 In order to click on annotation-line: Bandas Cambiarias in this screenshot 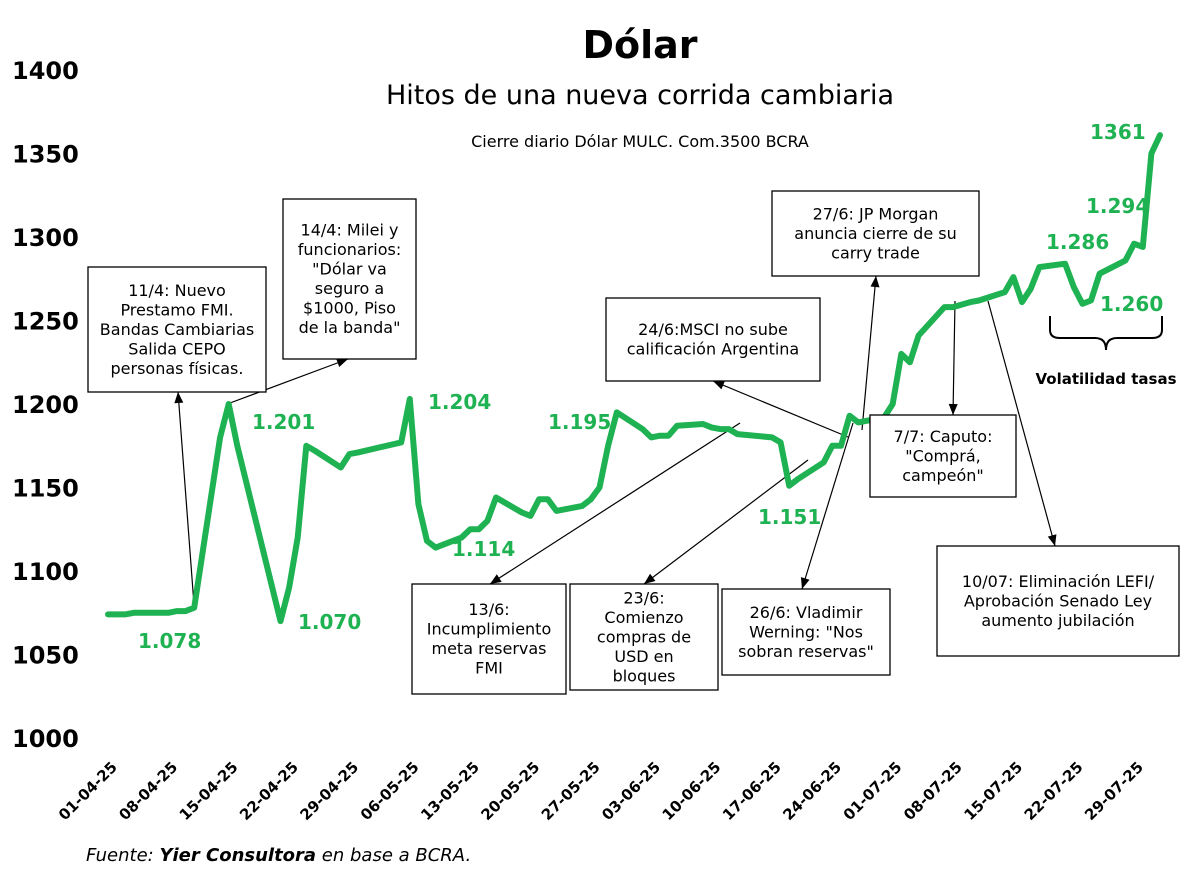, I will do `click(177, 329)`.